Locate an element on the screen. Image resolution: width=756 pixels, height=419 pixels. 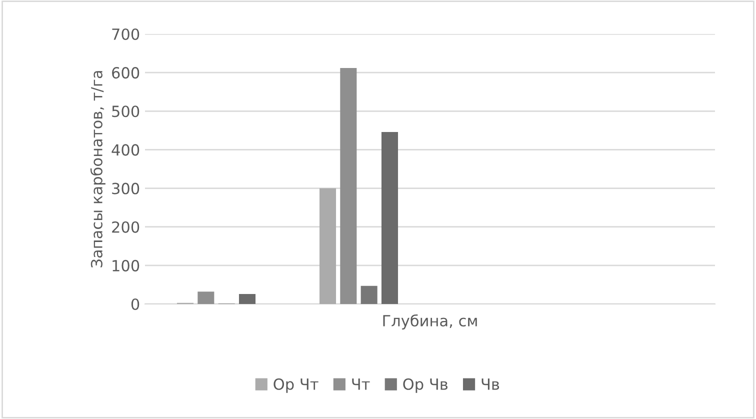
legend-label: Чв is located at coordinates (491, 384).